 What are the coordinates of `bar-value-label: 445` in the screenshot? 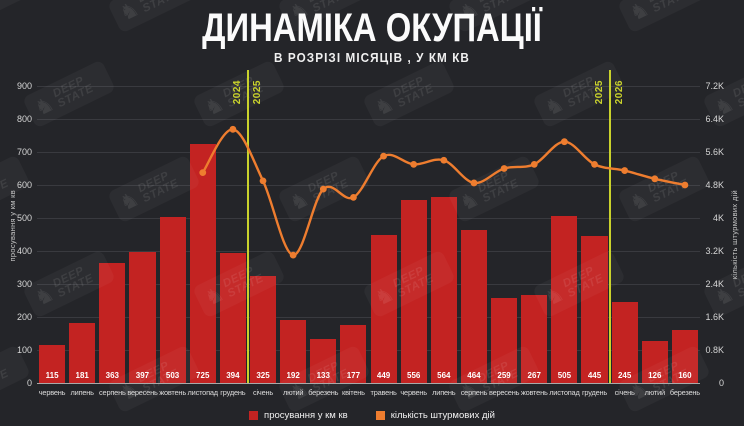 It's located at (594, 375).